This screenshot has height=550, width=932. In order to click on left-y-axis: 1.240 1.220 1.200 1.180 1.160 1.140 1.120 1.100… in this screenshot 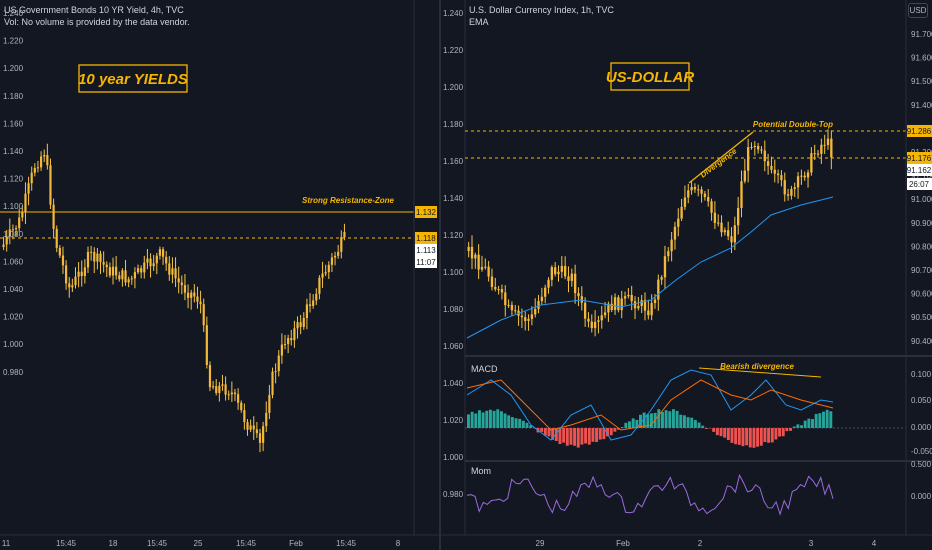, I will do `click(13, 193)`.